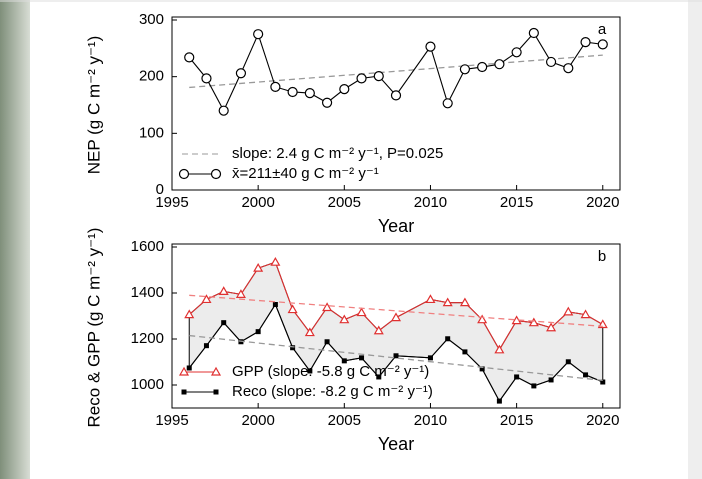 This screenshot has width=702, height=479. Describe the element at coordinates (602, 256) in the screenshot. I see `panel-label: b` at that location.